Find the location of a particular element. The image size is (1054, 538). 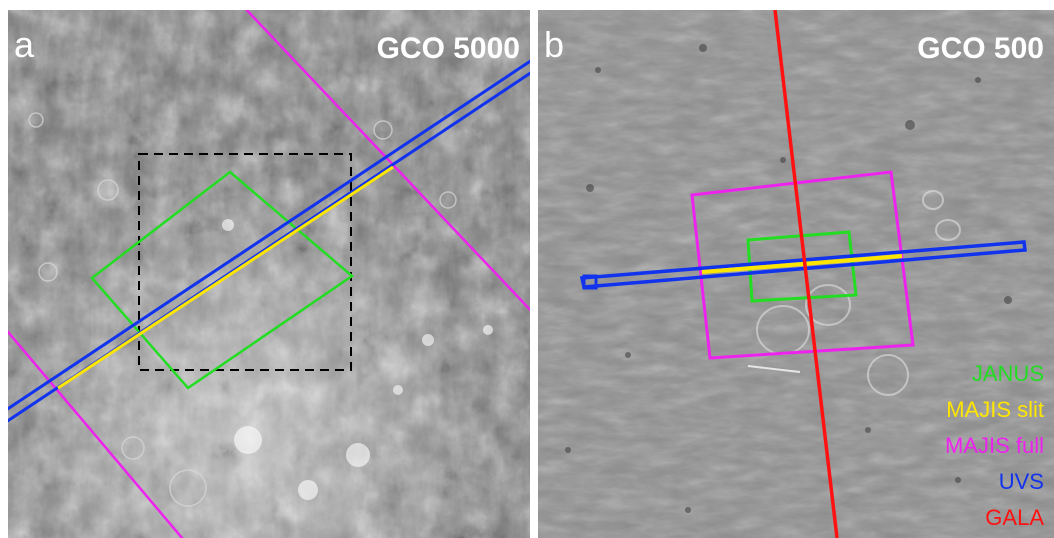

instrument-legend: JANUS MAJIS slit MAJIS full UVS GALA is located at coordinates (994, 446).